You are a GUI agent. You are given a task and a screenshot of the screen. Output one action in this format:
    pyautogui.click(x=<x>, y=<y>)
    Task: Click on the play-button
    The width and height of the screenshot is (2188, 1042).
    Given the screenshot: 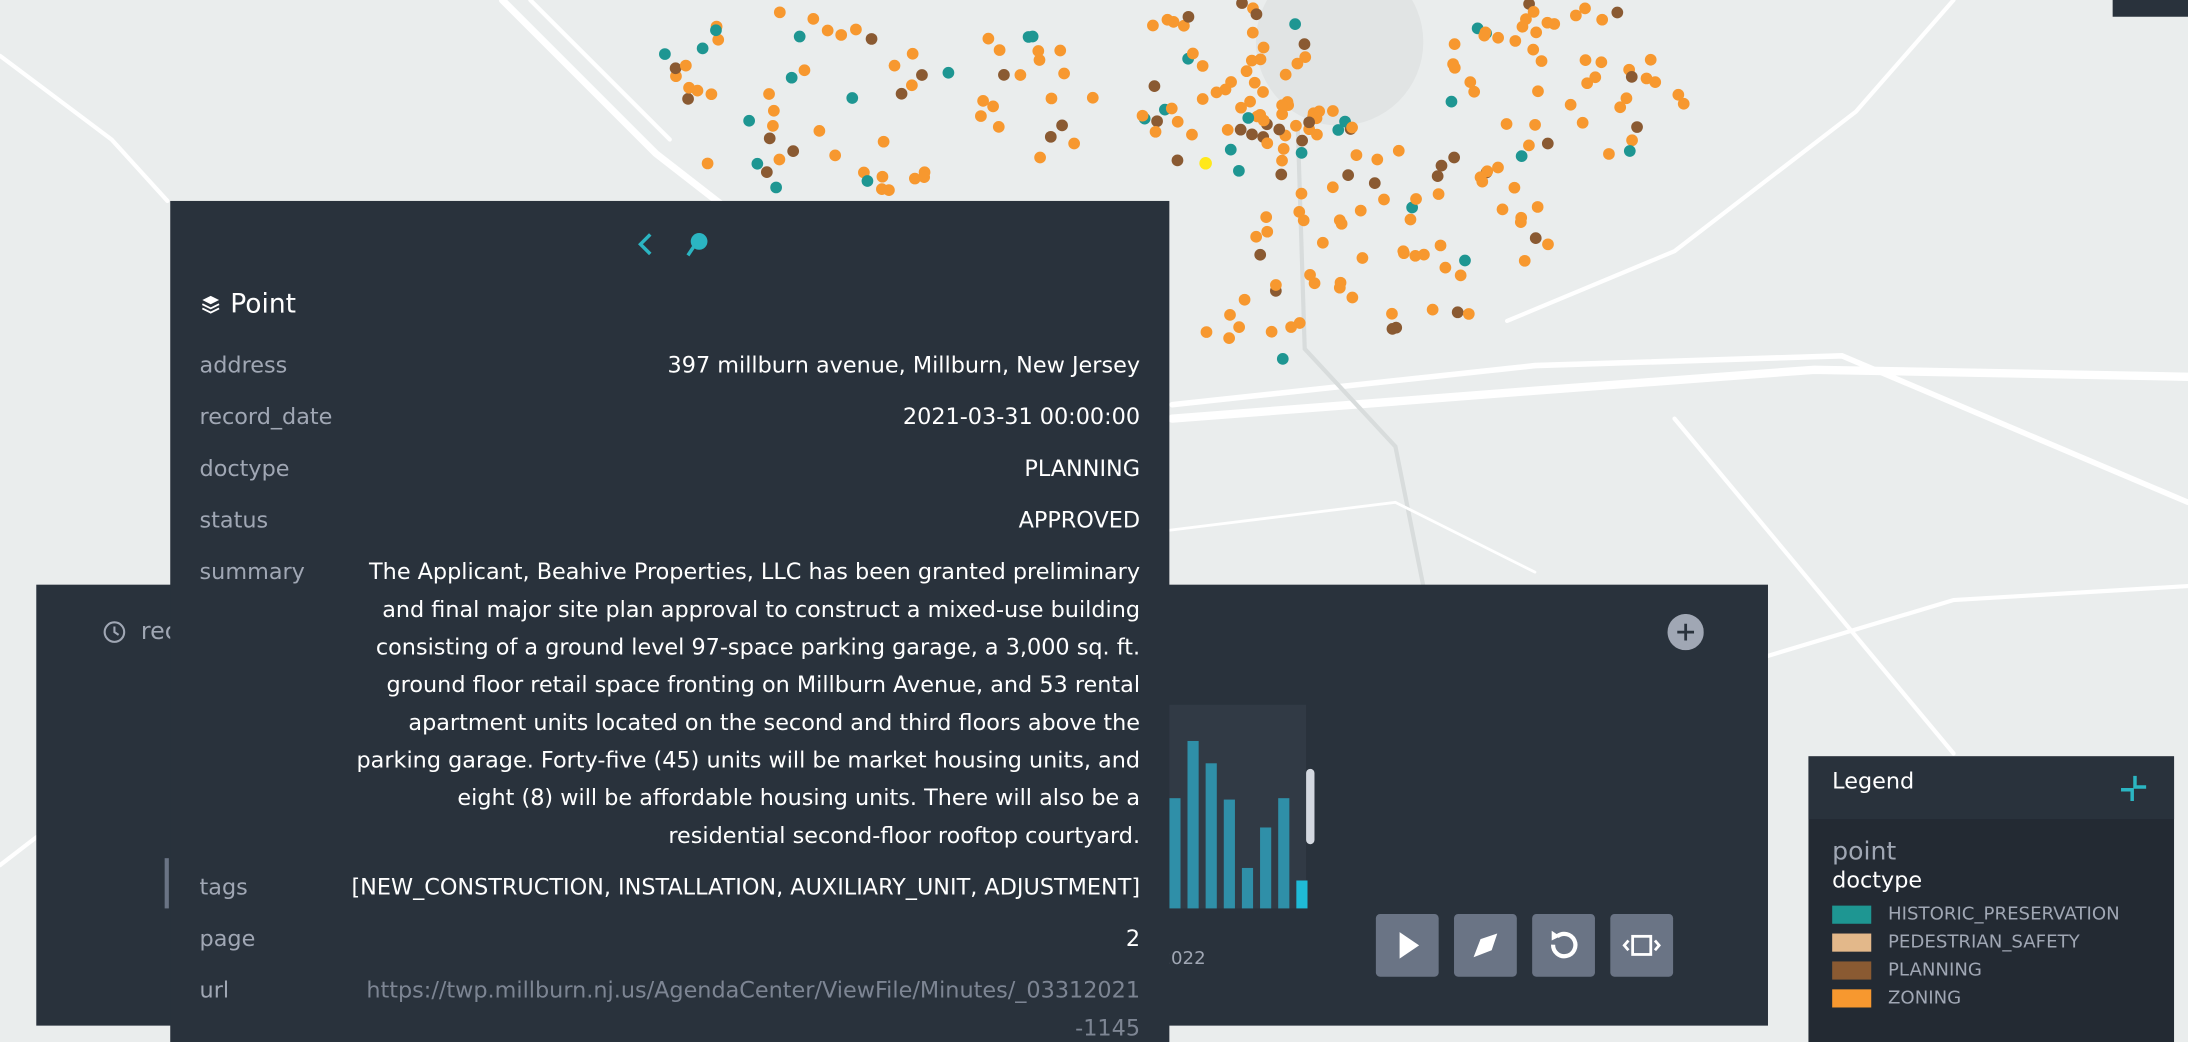 What is the action you would take?
    pyautogui.click(x=1407, y=945)
    